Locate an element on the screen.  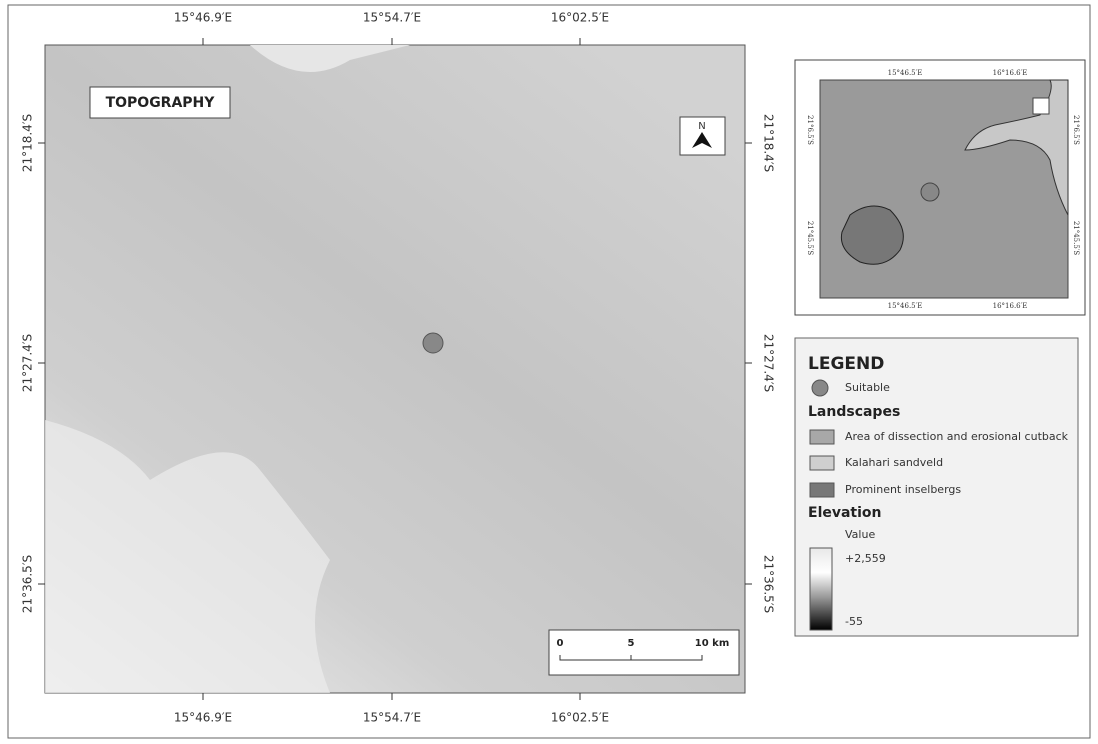
legend-heading: Landscapes is located at coordinates (854, 412).